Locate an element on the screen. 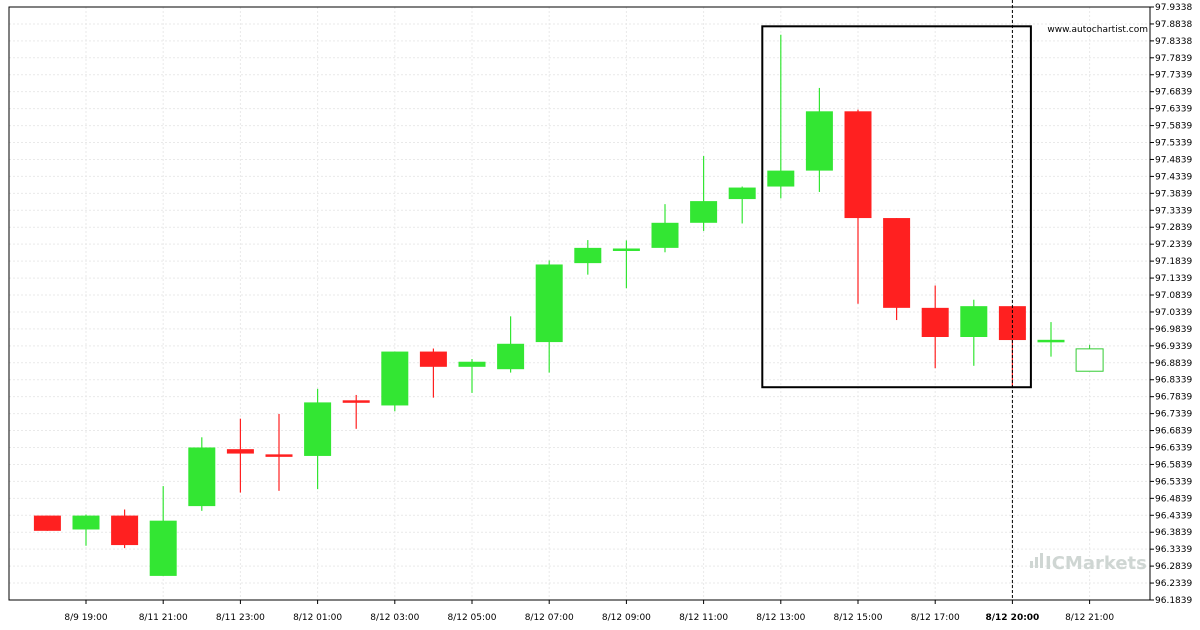 Image resolution: width=1200 pixels, height=630 pixels. icmarkets-watermark: ICMarkets is located at coordinates (1088, 563).